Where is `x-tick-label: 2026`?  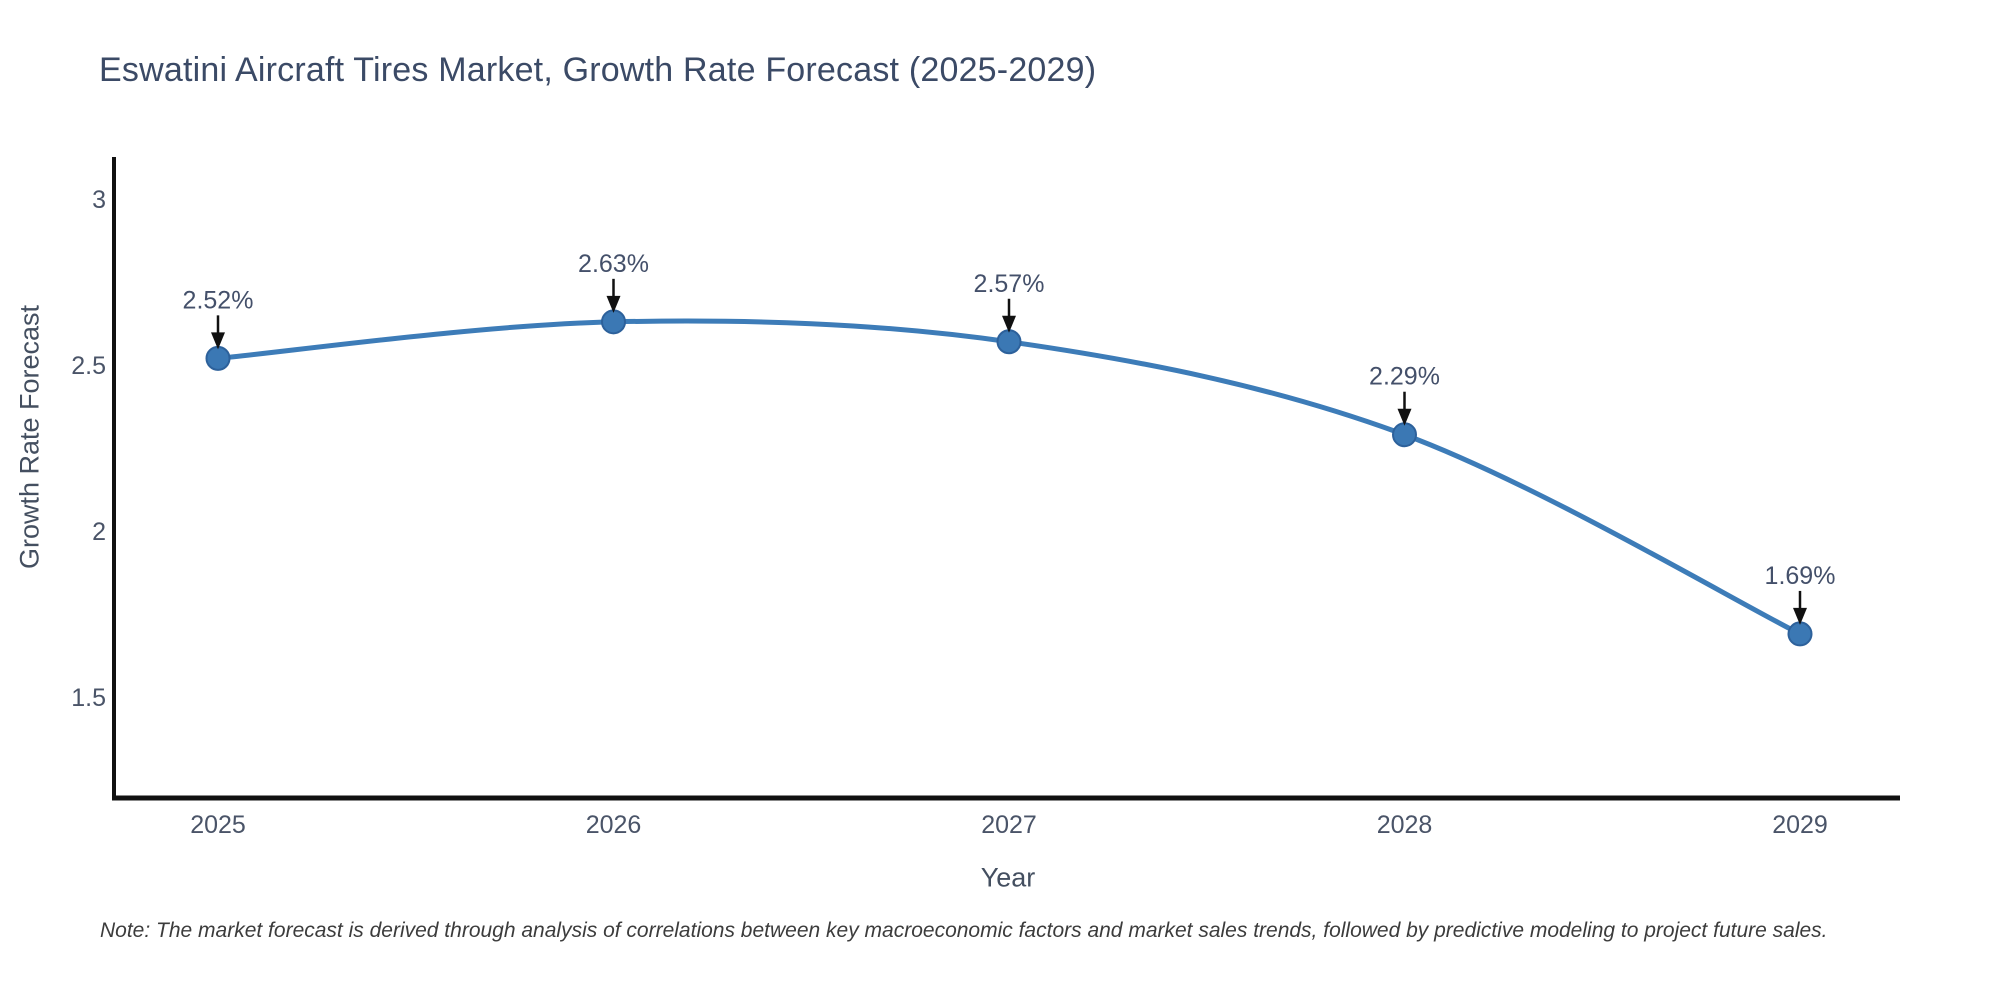
x-tick-label: 2026 is located at coordinates (614, 825).